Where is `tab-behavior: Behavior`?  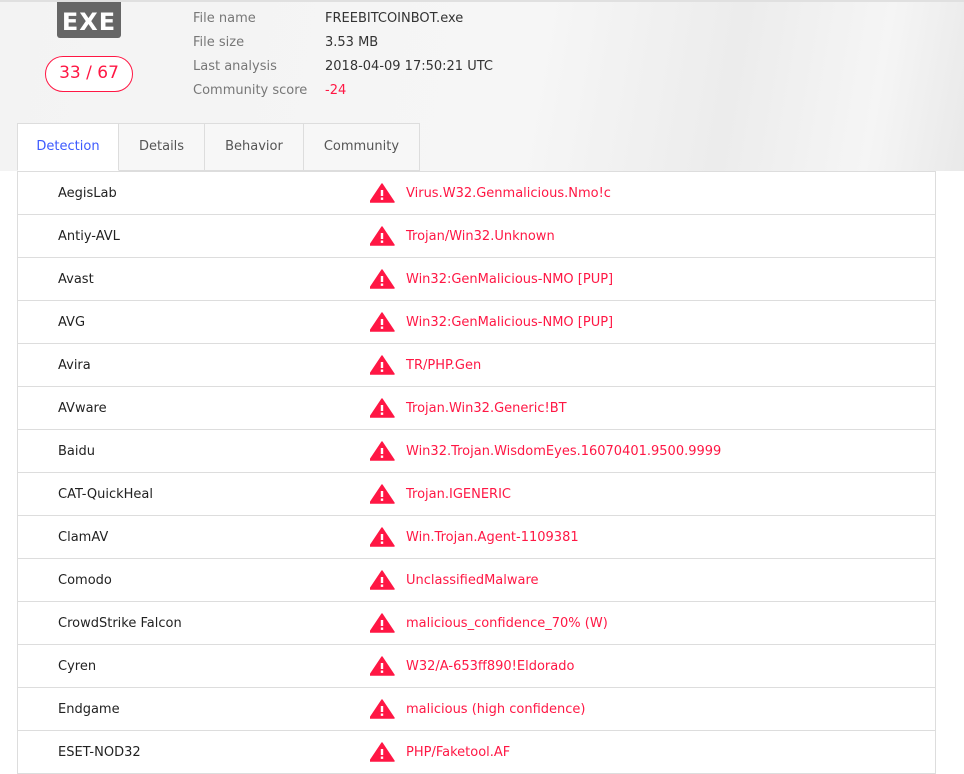
tab-behavior: Behavior is located at coordinates (254, 147).